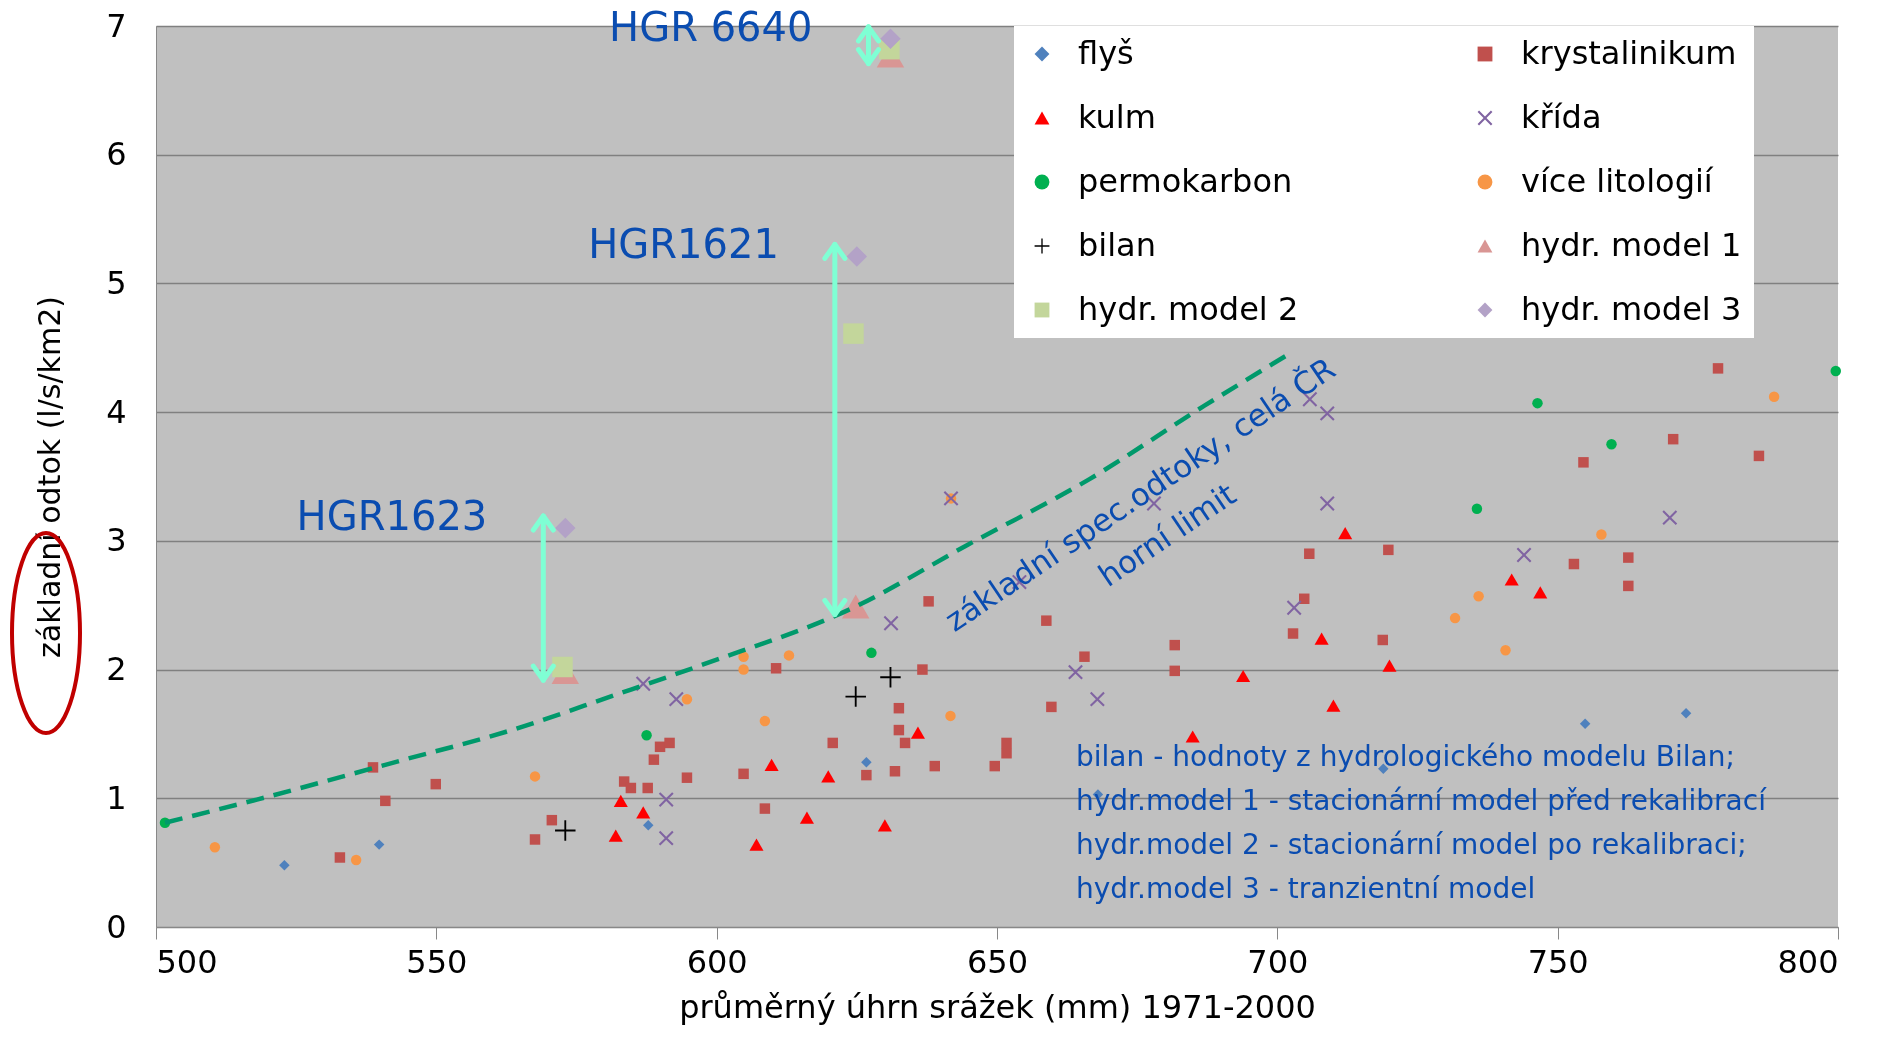  I want to click on legend-label: hydr. model 1, so click(1631, 245).